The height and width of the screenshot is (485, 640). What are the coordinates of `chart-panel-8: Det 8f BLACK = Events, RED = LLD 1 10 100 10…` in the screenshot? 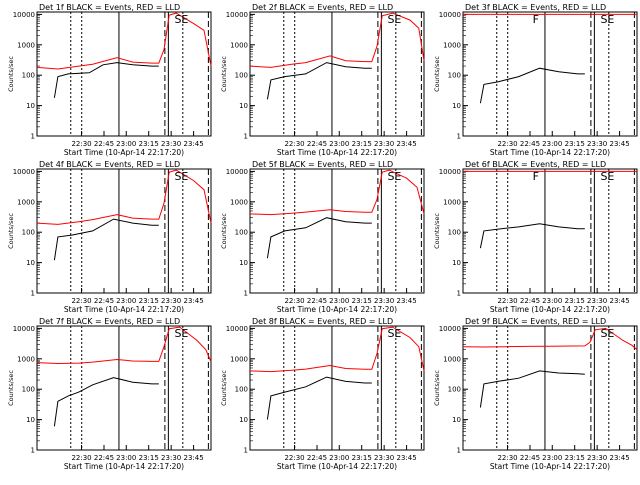 It's located at (322, 394).